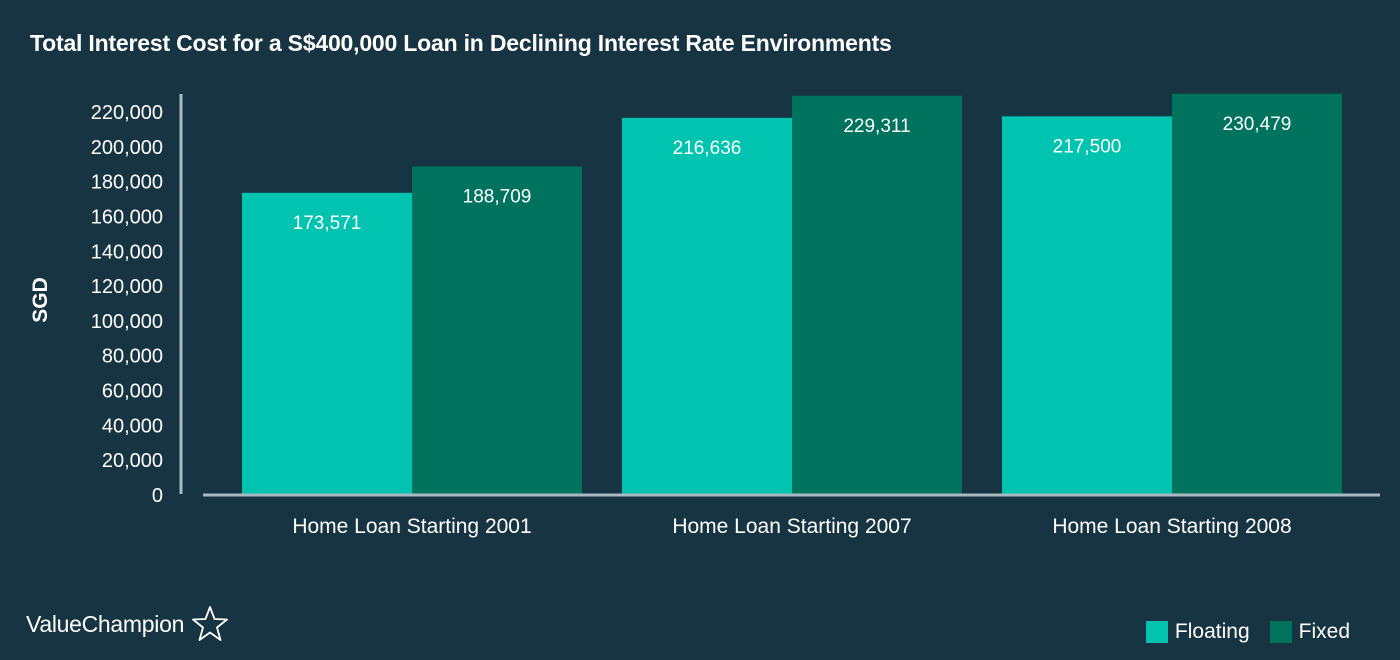 This screenshot has width=1400, height=660. Describe the element at coordinates (127, 252) in the screenshot. I see `y-tick-label: 140,000` at that location.